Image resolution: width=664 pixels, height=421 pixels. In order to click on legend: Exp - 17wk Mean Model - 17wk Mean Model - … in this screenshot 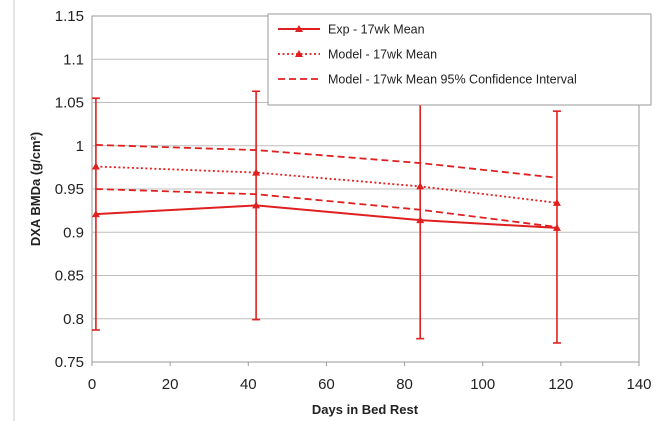, I will do `click(459, 59)`.